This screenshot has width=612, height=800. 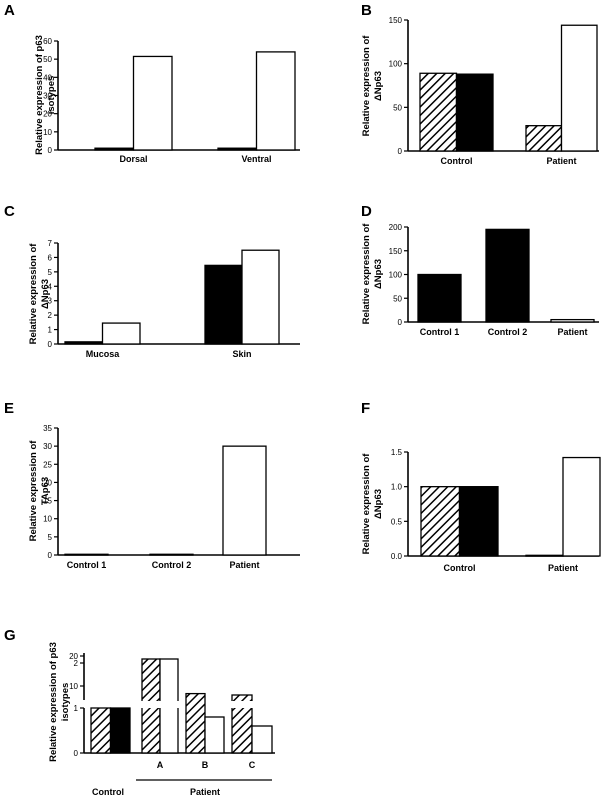 What do you see at coordinates (544, 555) in the screenshot?
I see `bar-patient-hatched` at bounding box center [544, 555].